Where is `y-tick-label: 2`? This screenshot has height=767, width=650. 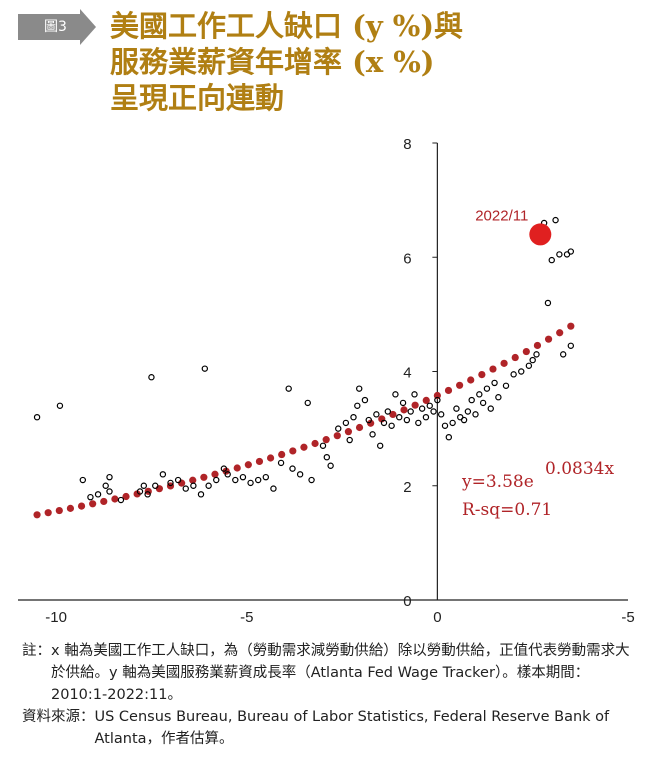
y-tick-label: 2 is located at coordinates (407, 487).